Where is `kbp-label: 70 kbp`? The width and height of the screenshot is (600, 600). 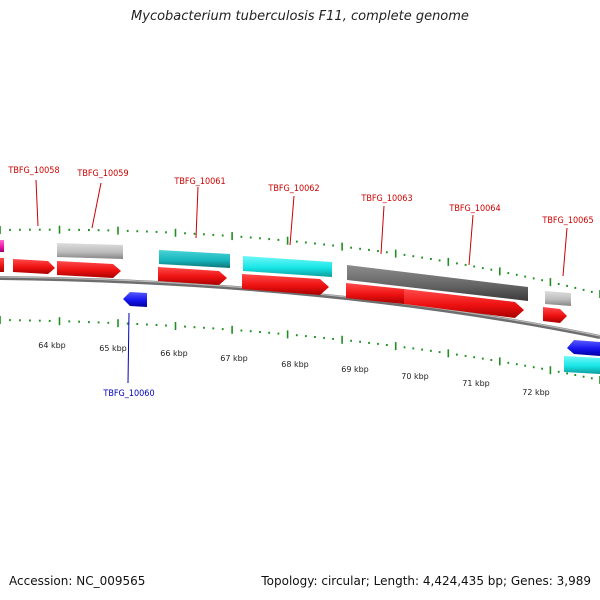
kbp-label: 70 kbp is located at coordinates (415, 376).